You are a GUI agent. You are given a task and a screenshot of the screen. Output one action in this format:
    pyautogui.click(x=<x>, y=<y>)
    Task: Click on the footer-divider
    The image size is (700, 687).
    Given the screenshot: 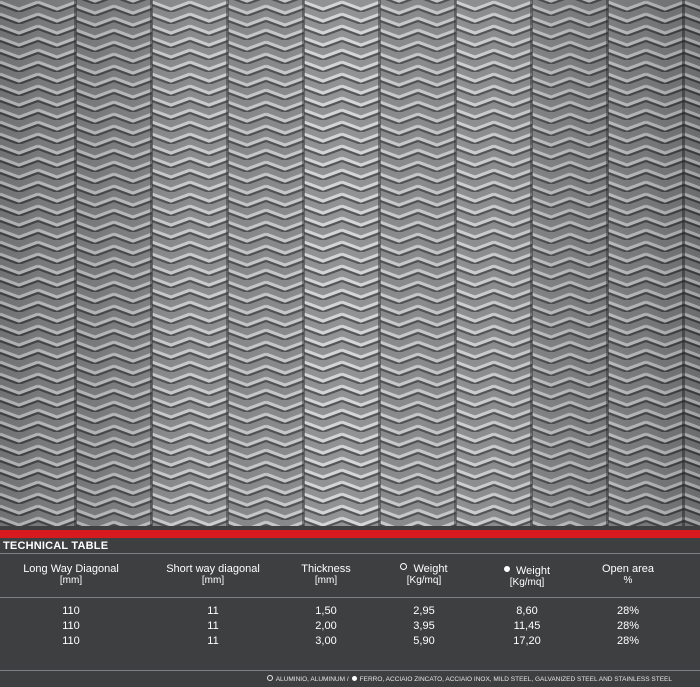 What is the action you would take?
    pyautogui.click(x=350, y=670)
    